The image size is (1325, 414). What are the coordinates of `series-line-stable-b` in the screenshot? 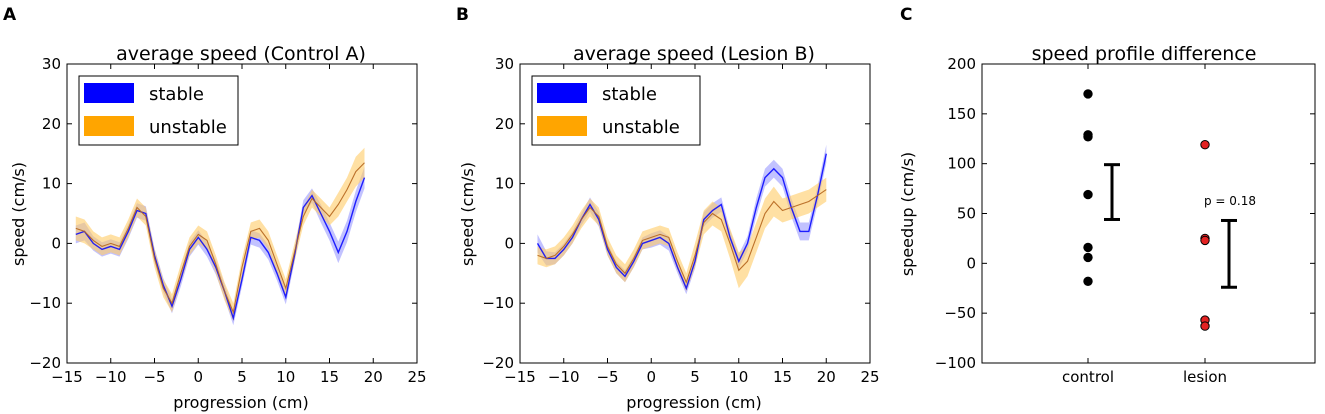 It's located at (681, 222).